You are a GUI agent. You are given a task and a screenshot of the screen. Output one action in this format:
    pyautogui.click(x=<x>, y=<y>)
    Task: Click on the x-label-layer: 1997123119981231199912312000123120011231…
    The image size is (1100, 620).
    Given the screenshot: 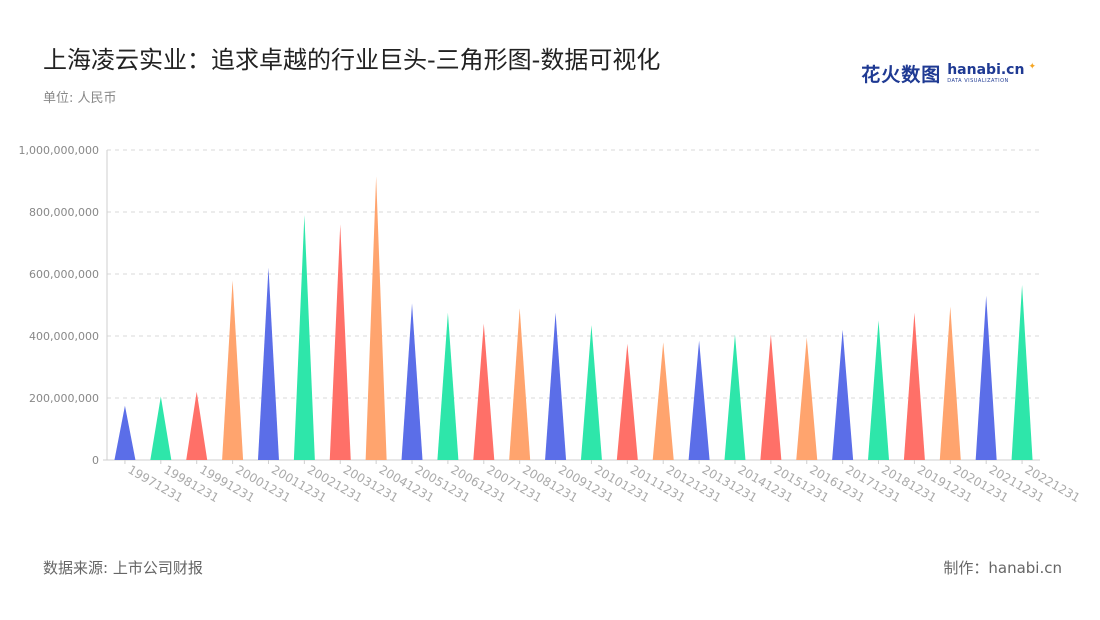 What is the action you would take?
    pyautogui.click(x=603, y=483)
    